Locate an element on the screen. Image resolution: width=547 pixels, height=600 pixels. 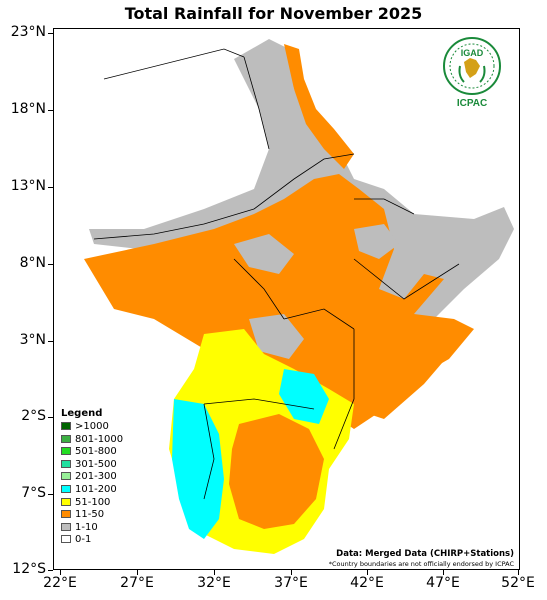
x-tick-label: 22°E is located at coordinates (60, 583).